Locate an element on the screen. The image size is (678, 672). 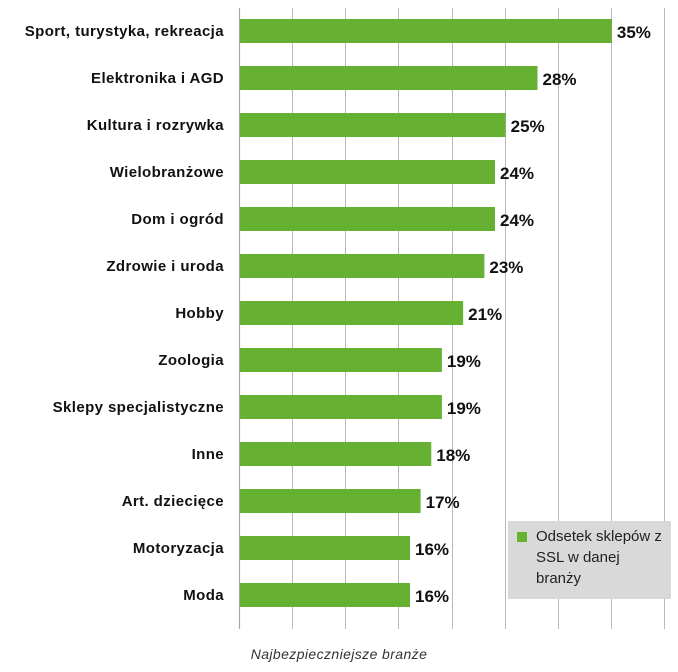
category-label: Sport, turystyka, rekreacja is located at coordinates (124, 31).